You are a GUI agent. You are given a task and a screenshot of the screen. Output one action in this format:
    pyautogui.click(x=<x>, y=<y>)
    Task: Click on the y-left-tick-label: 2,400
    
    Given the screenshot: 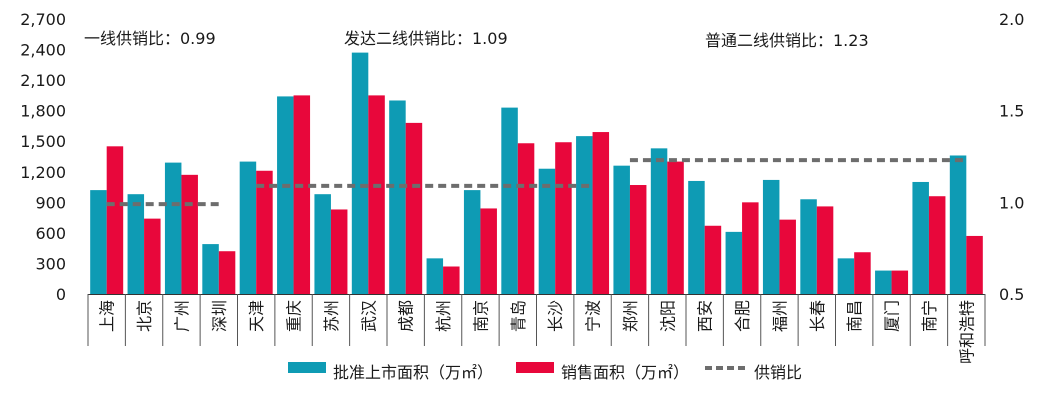 What is the action you would take?
    pyautogui.click(x=43, y=50)
    